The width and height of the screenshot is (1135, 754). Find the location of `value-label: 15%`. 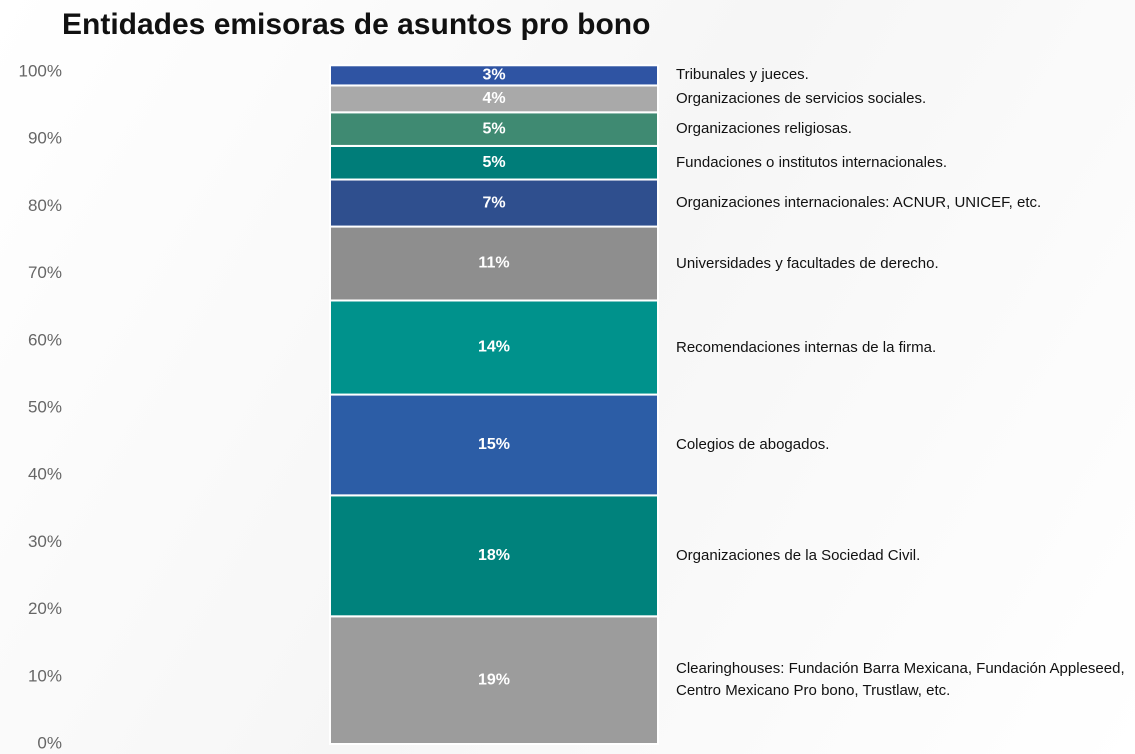

value-label: 15% is located at coordinates (494, 444).